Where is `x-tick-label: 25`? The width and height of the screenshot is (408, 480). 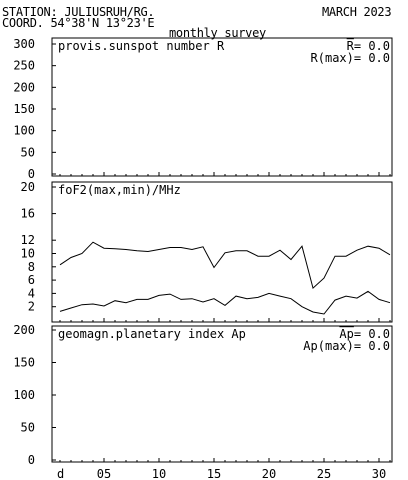
x-tick-label: 25 is located at coordinates (324, 473).